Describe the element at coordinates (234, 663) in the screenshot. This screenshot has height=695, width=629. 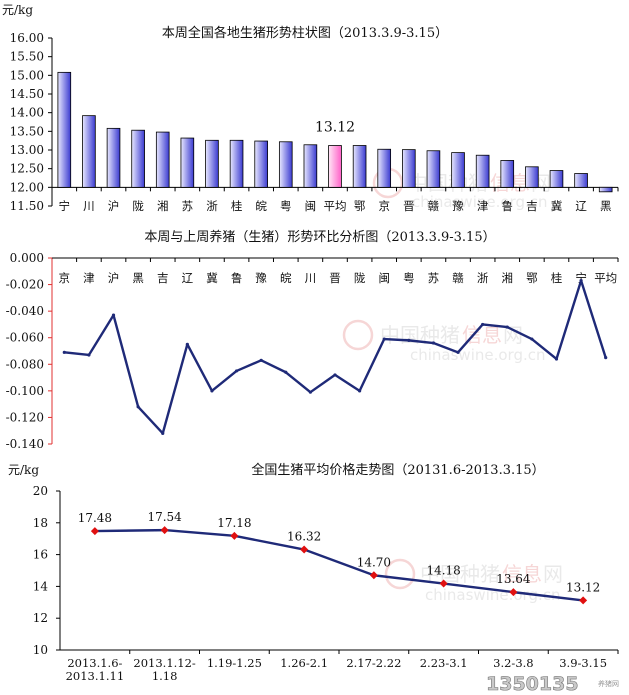
I see `chart-3-category-label: 1.19-1.25` at that location.